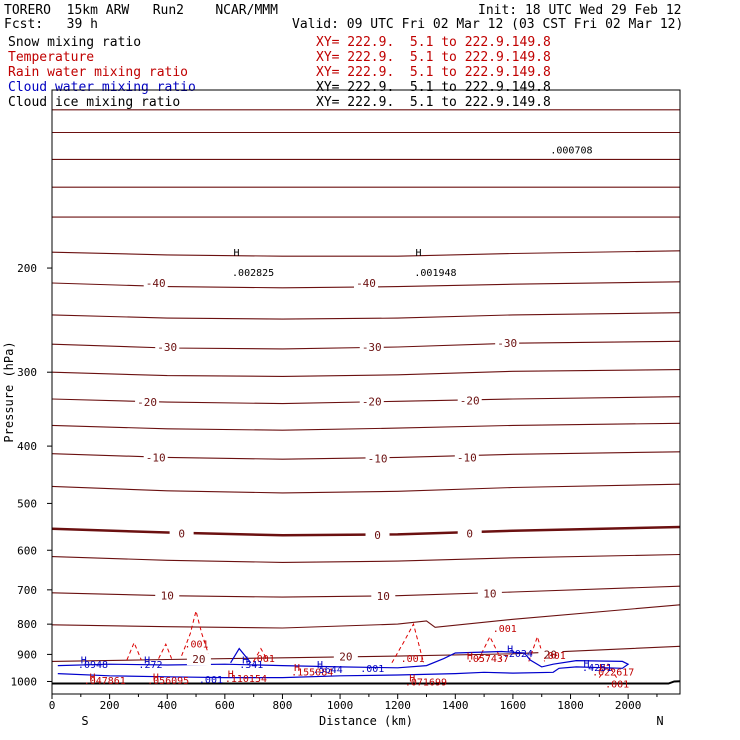 The width and height of the screenshot is (740, 740). I want to click on xy-temperature: XY= 222.9. 5.1 to 222.9.149.8, so click(433, 57).